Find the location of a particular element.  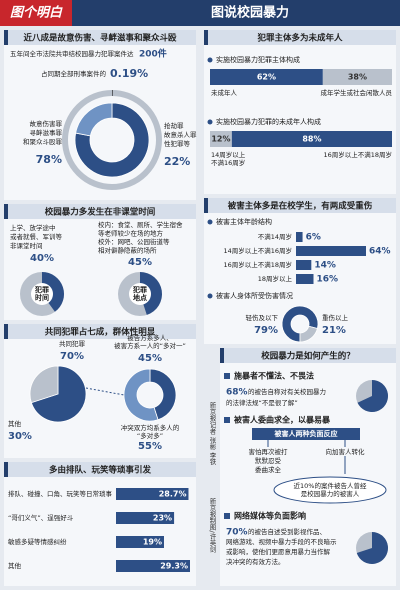

label: 62% is located at coordinates (266, 77).